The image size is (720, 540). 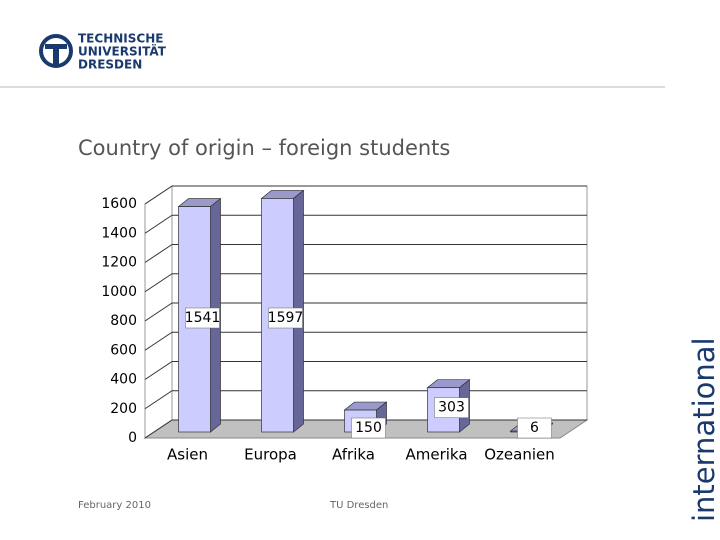 I want to click on x-tick-label: Afrika, so click(x=353, y=455).